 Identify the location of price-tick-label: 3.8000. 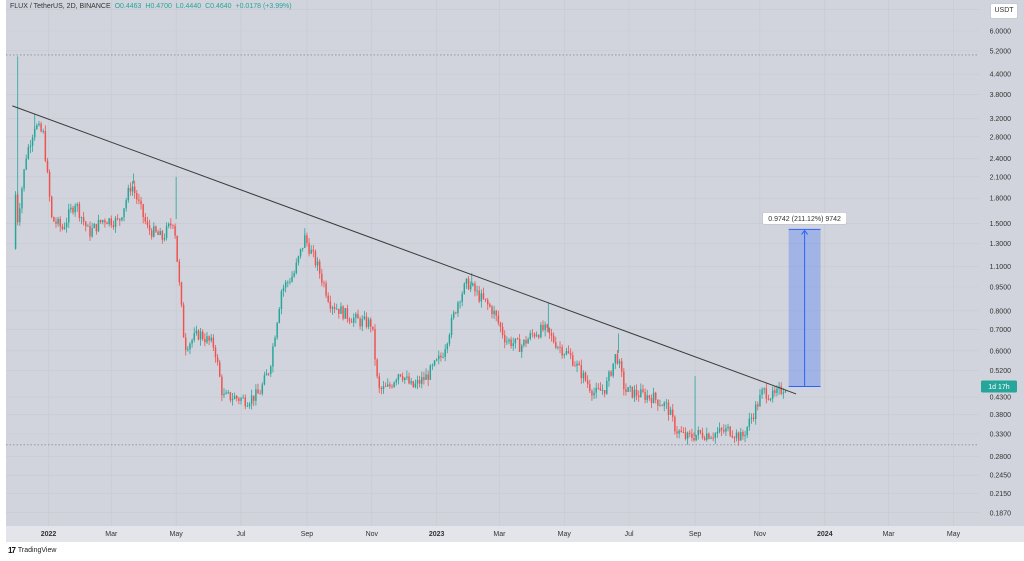
(1001, 95).